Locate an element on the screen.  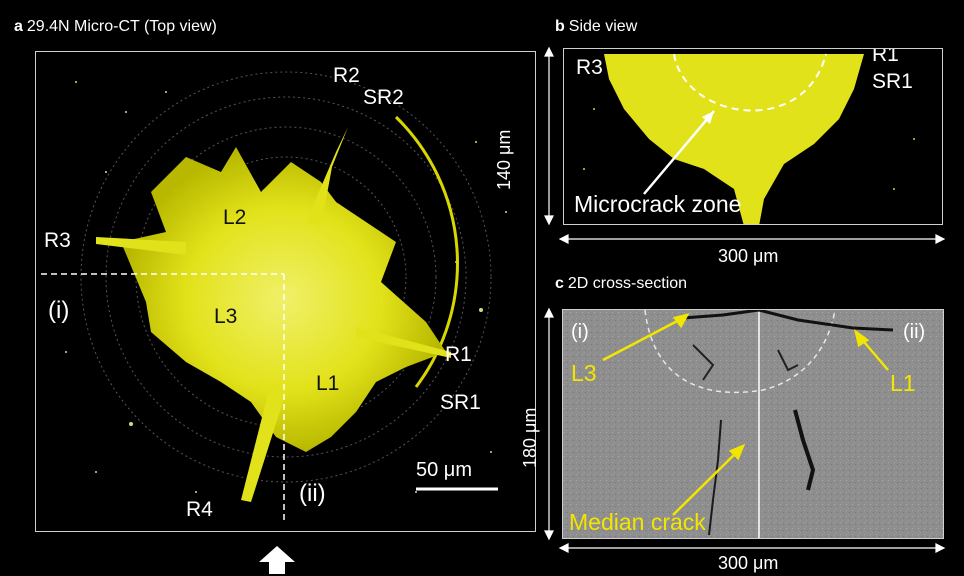
panel-b-title: b Side view is located at coordinates (596, 26).